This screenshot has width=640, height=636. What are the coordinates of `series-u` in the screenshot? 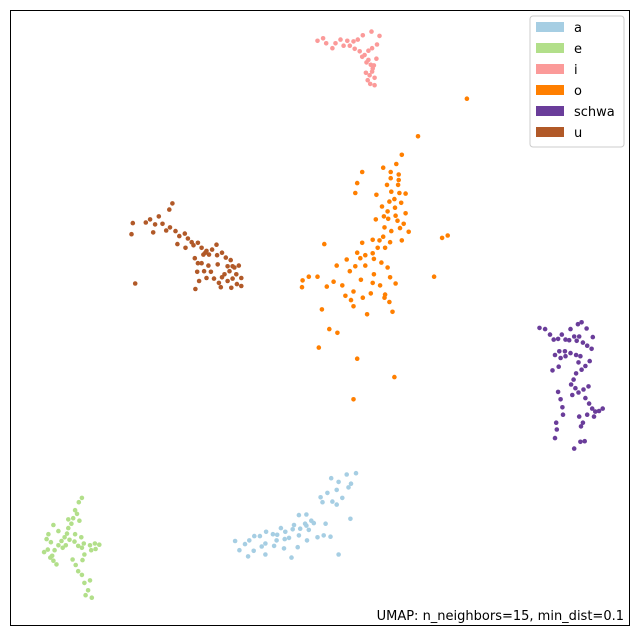 It's located at (186, 246).